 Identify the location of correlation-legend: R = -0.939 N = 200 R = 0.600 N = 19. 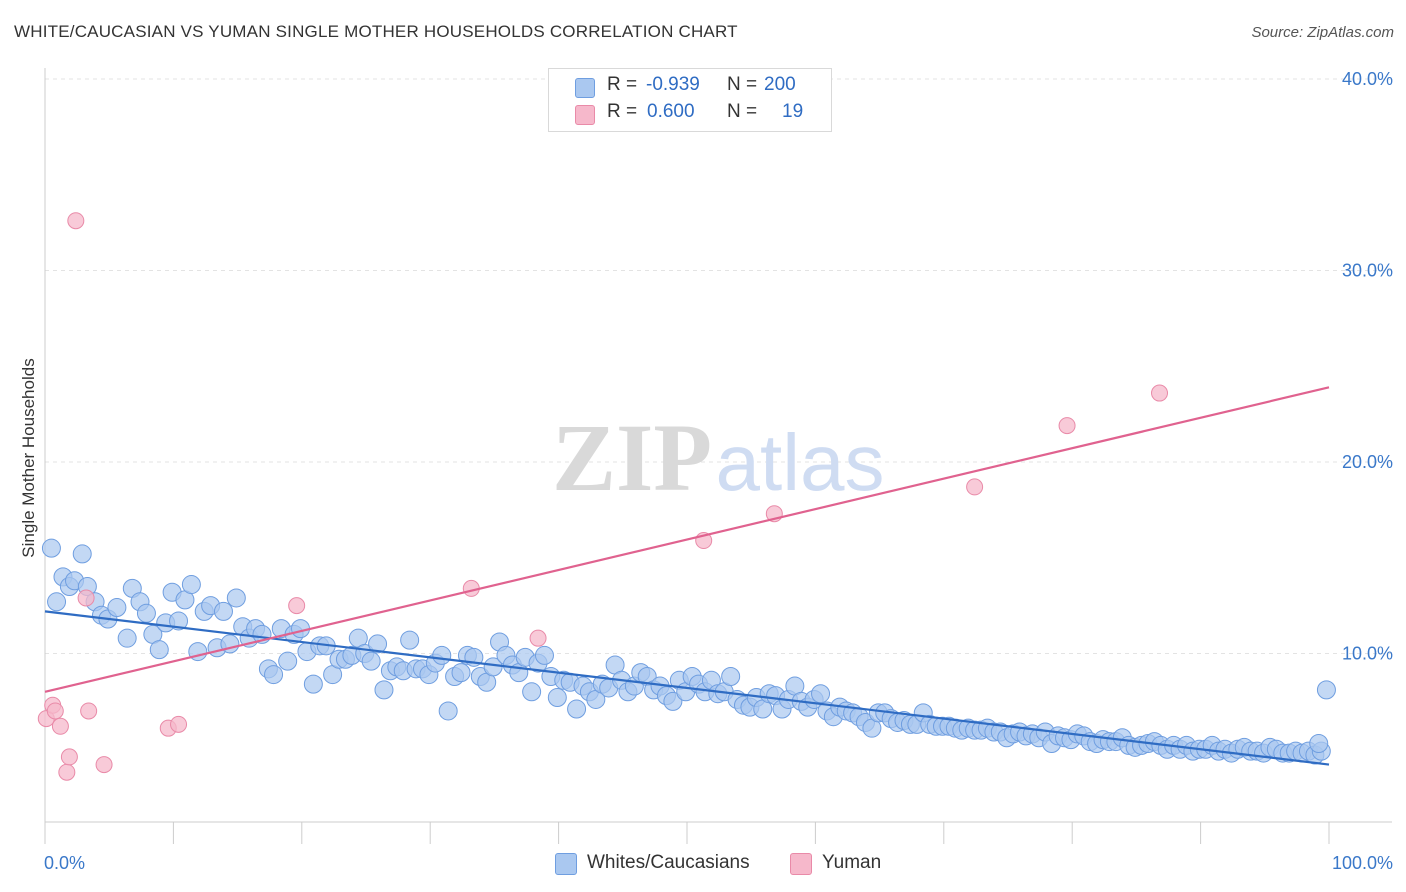
(690, 100).